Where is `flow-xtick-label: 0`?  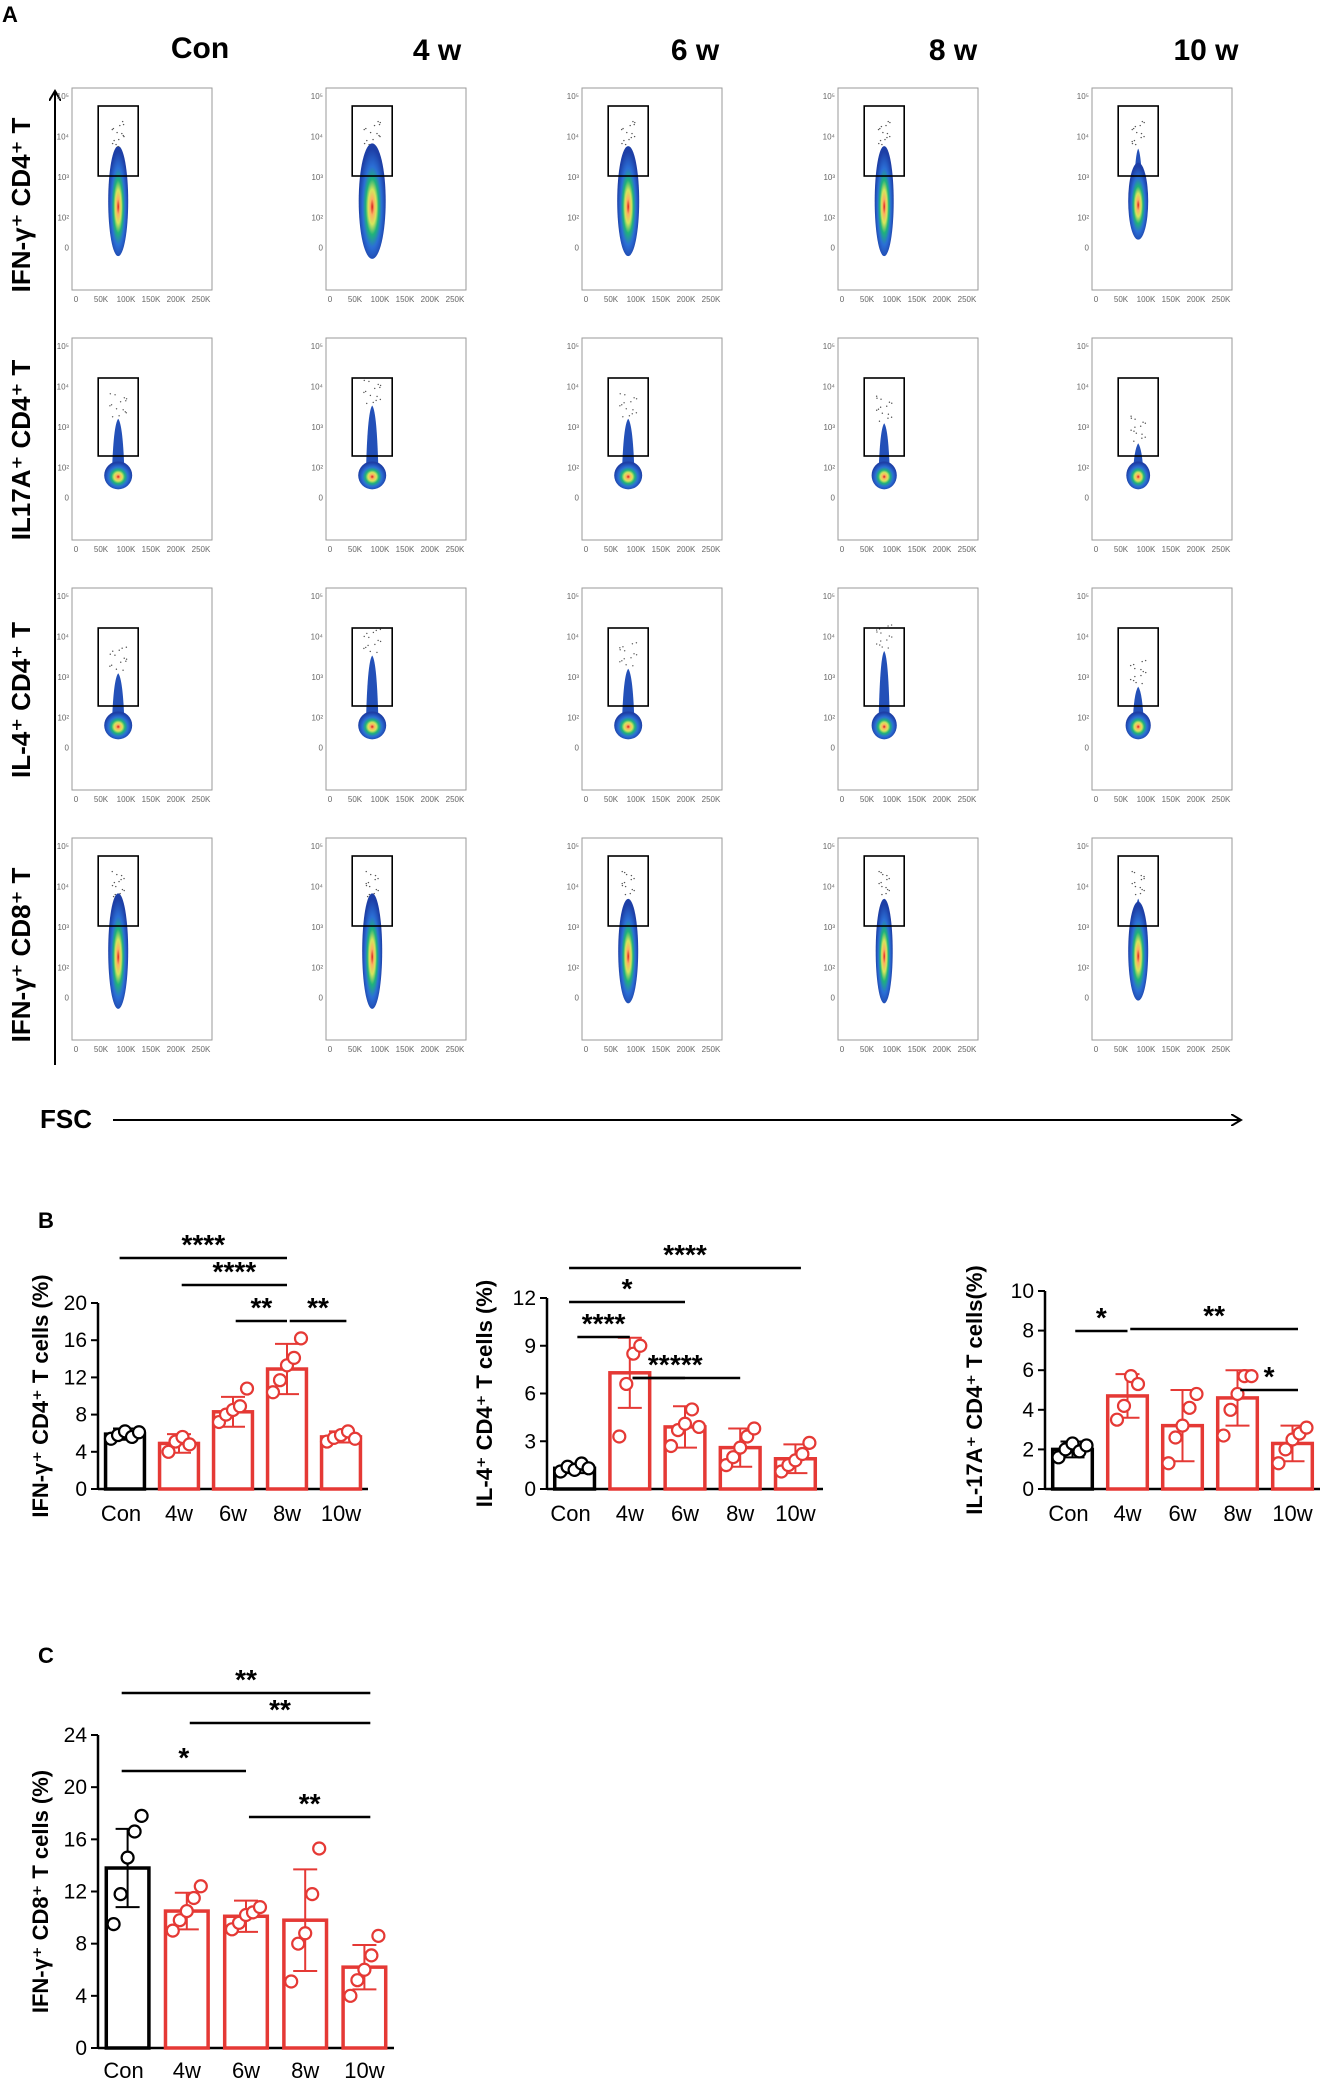 flow-xtick-label: 0 is located at coordinates (330, 1049).